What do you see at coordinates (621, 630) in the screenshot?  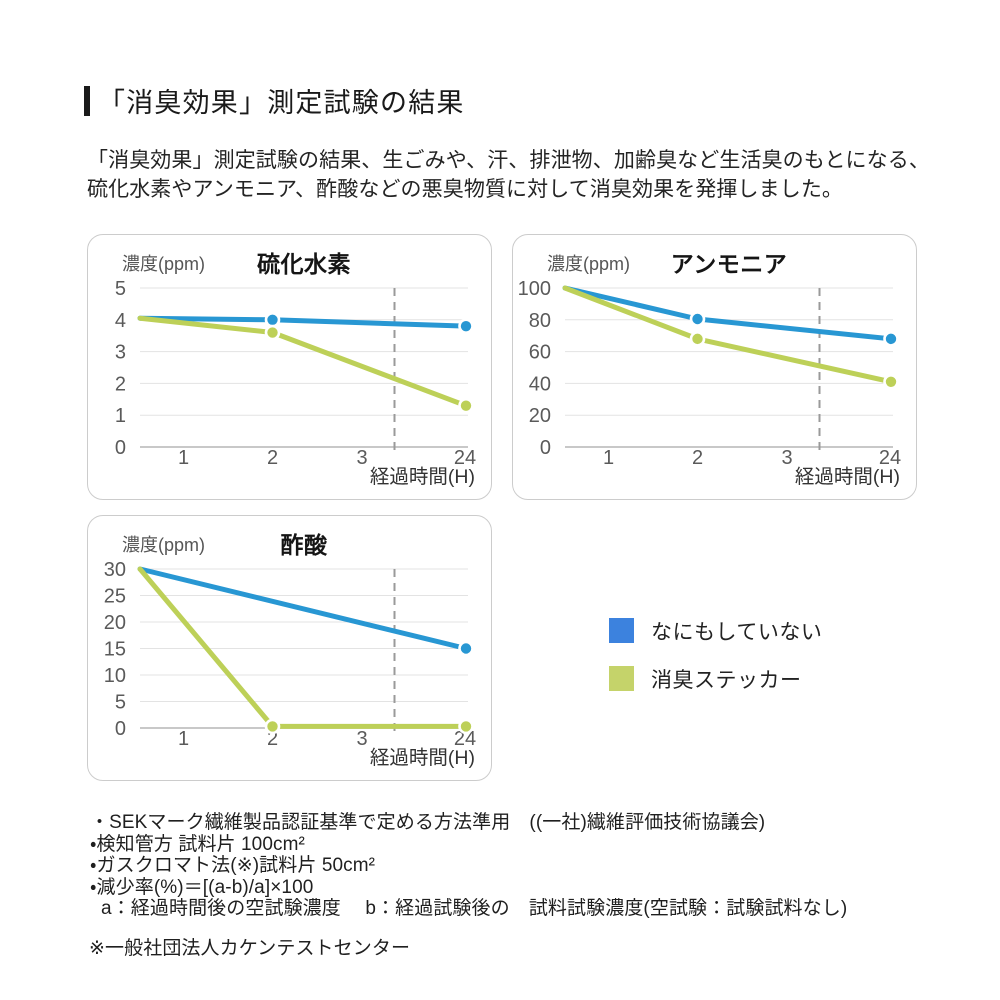 I see `legend-swatch-untreated` at bounding box center [621, 630].